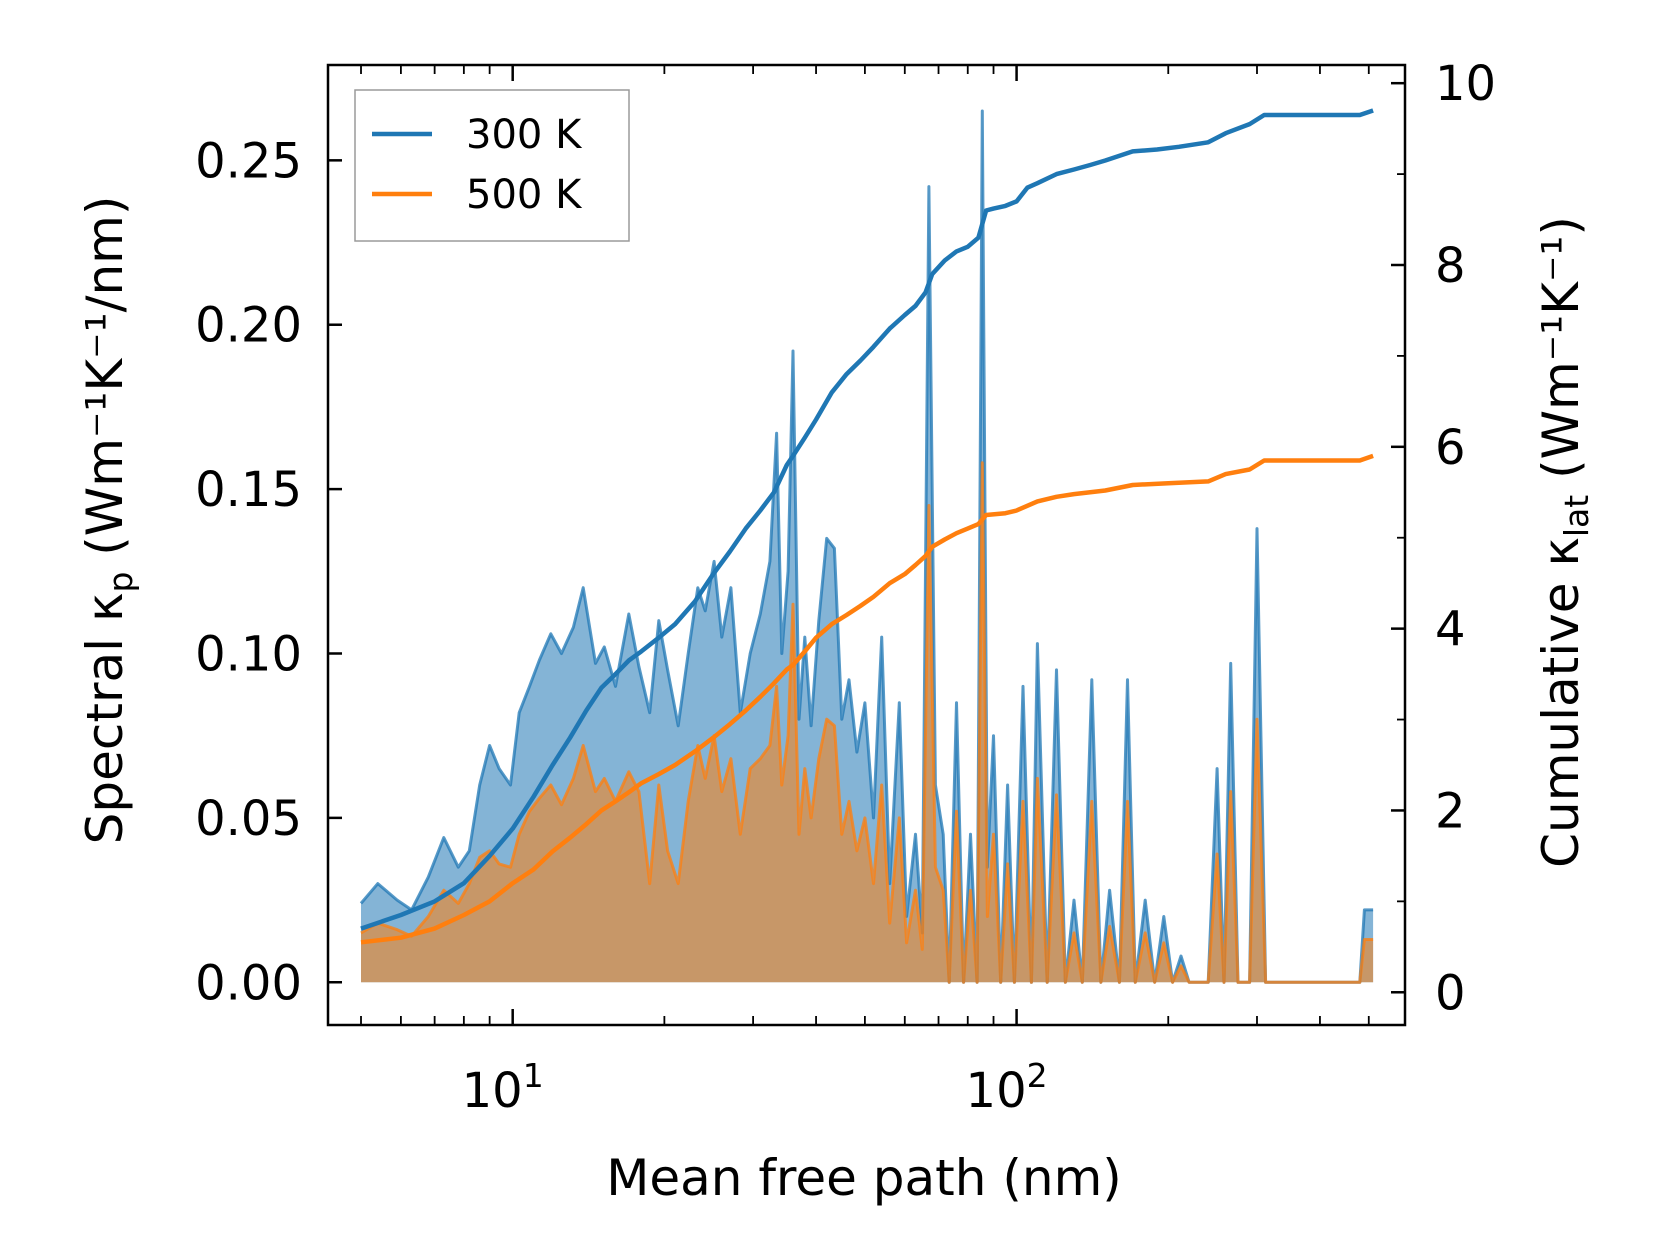 The image size is (1660, 1259). I want to click on x-axis-label: Mean free path (nm), so click(864, 1178).